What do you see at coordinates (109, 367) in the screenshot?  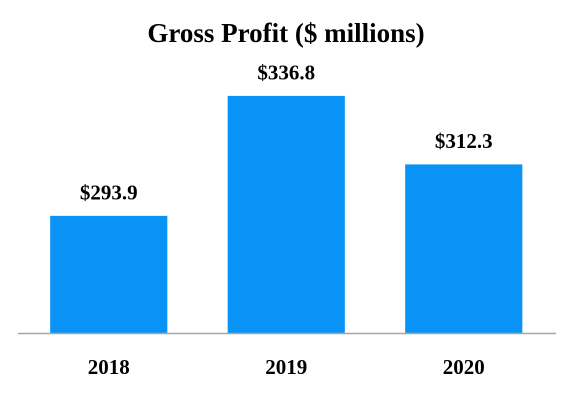 I see `x-tick-label: 2018` at bounding box center [109, 367].